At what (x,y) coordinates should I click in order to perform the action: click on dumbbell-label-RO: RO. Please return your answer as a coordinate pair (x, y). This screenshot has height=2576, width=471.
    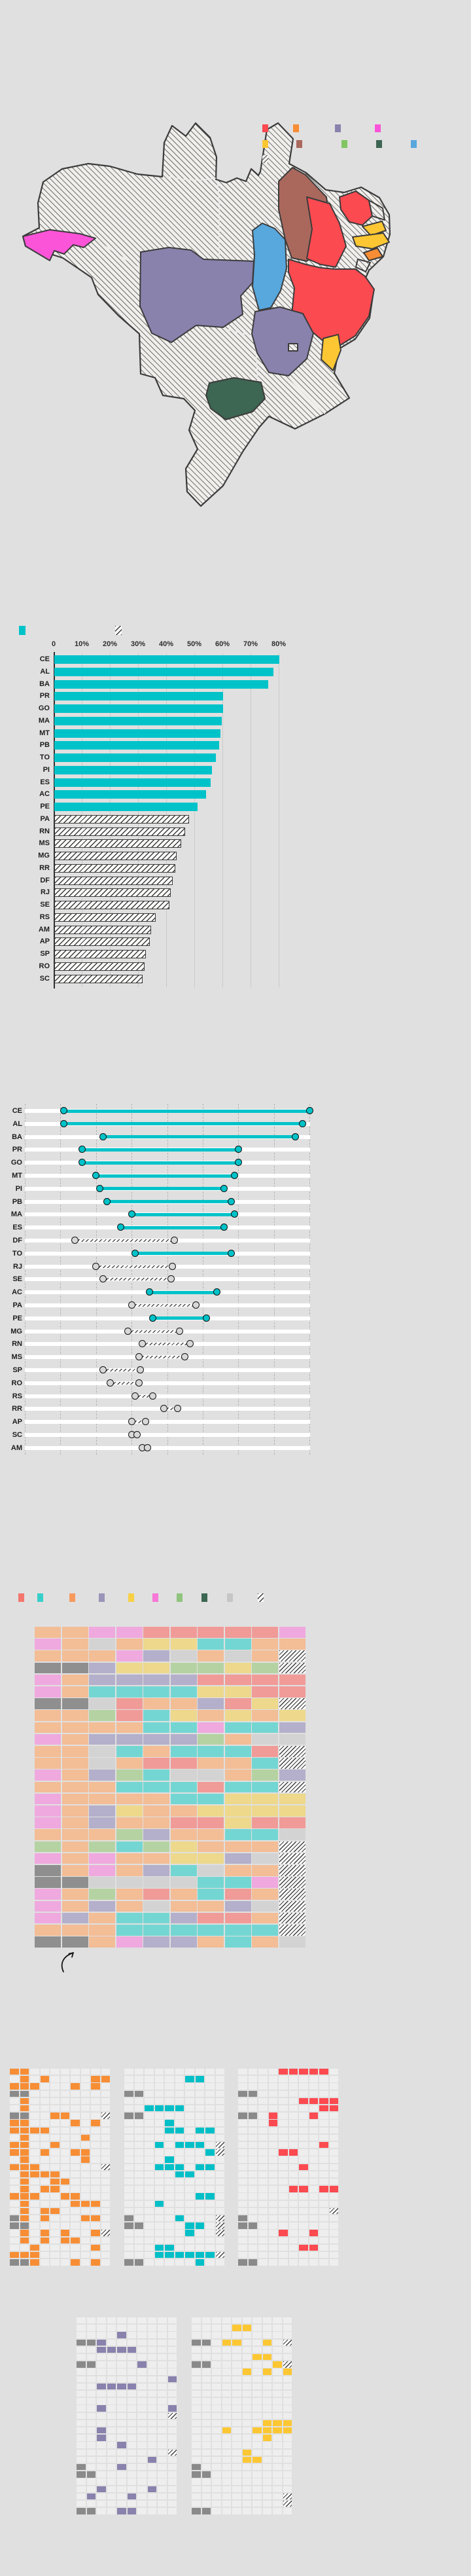
    Looking at the image, I should click on (17, 1383).